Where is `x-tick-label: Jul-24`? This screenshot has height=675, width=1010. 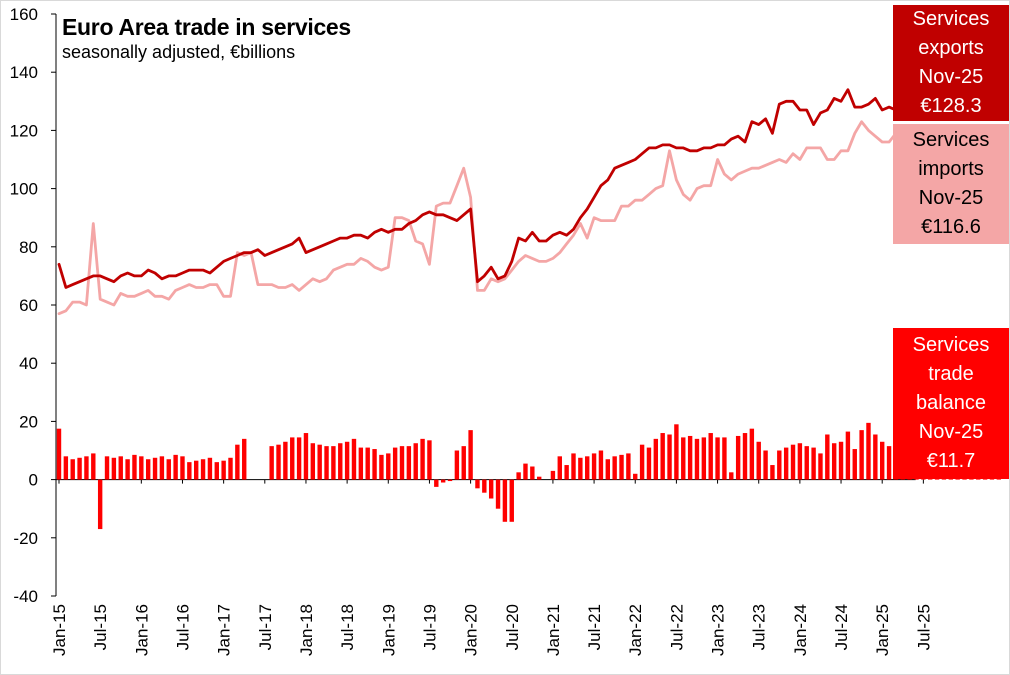 x-tick-label: Jul-24 is located at coordinates (841, 627).